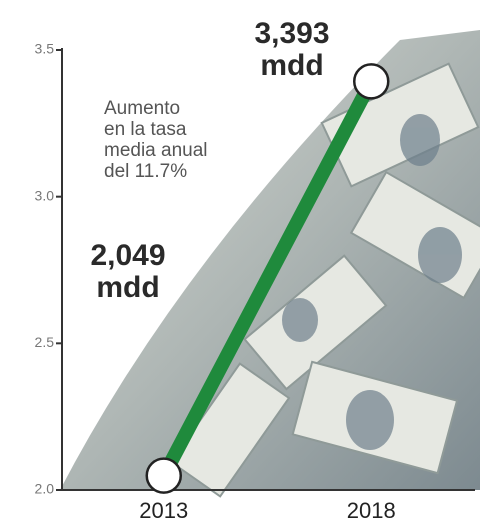 The width and height of the screenshot is (480, 527). What do you see at coordinates (371, 510) in the screenshot?
I see `x-tick-label: 2018` at bounding box center [371, 510].